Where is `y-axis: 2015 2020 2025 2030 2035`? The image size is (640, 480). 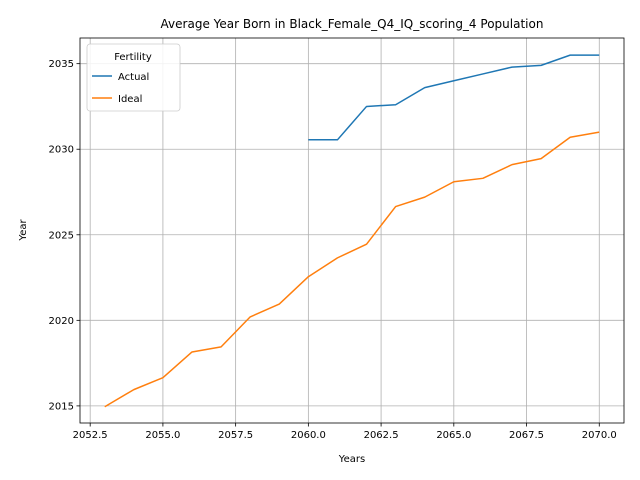 y-axis: 2015 2020 2025 2030 2035 is located at coordinates (64, 235).